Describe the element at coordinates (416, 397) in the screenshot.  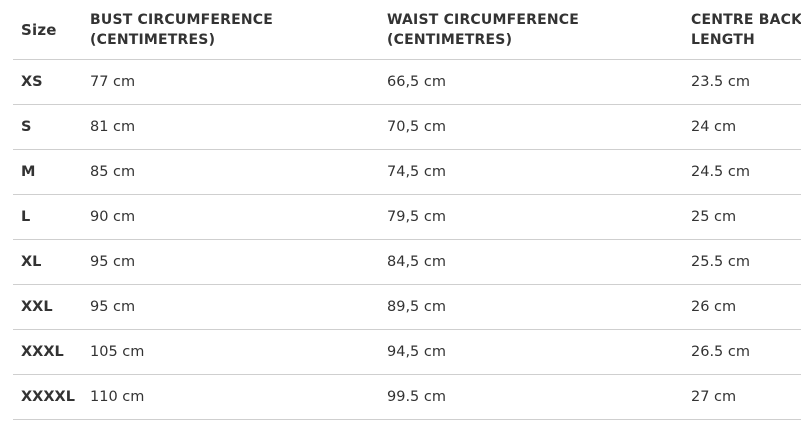
I see `cell-waist: 99.5 cm` at that location.